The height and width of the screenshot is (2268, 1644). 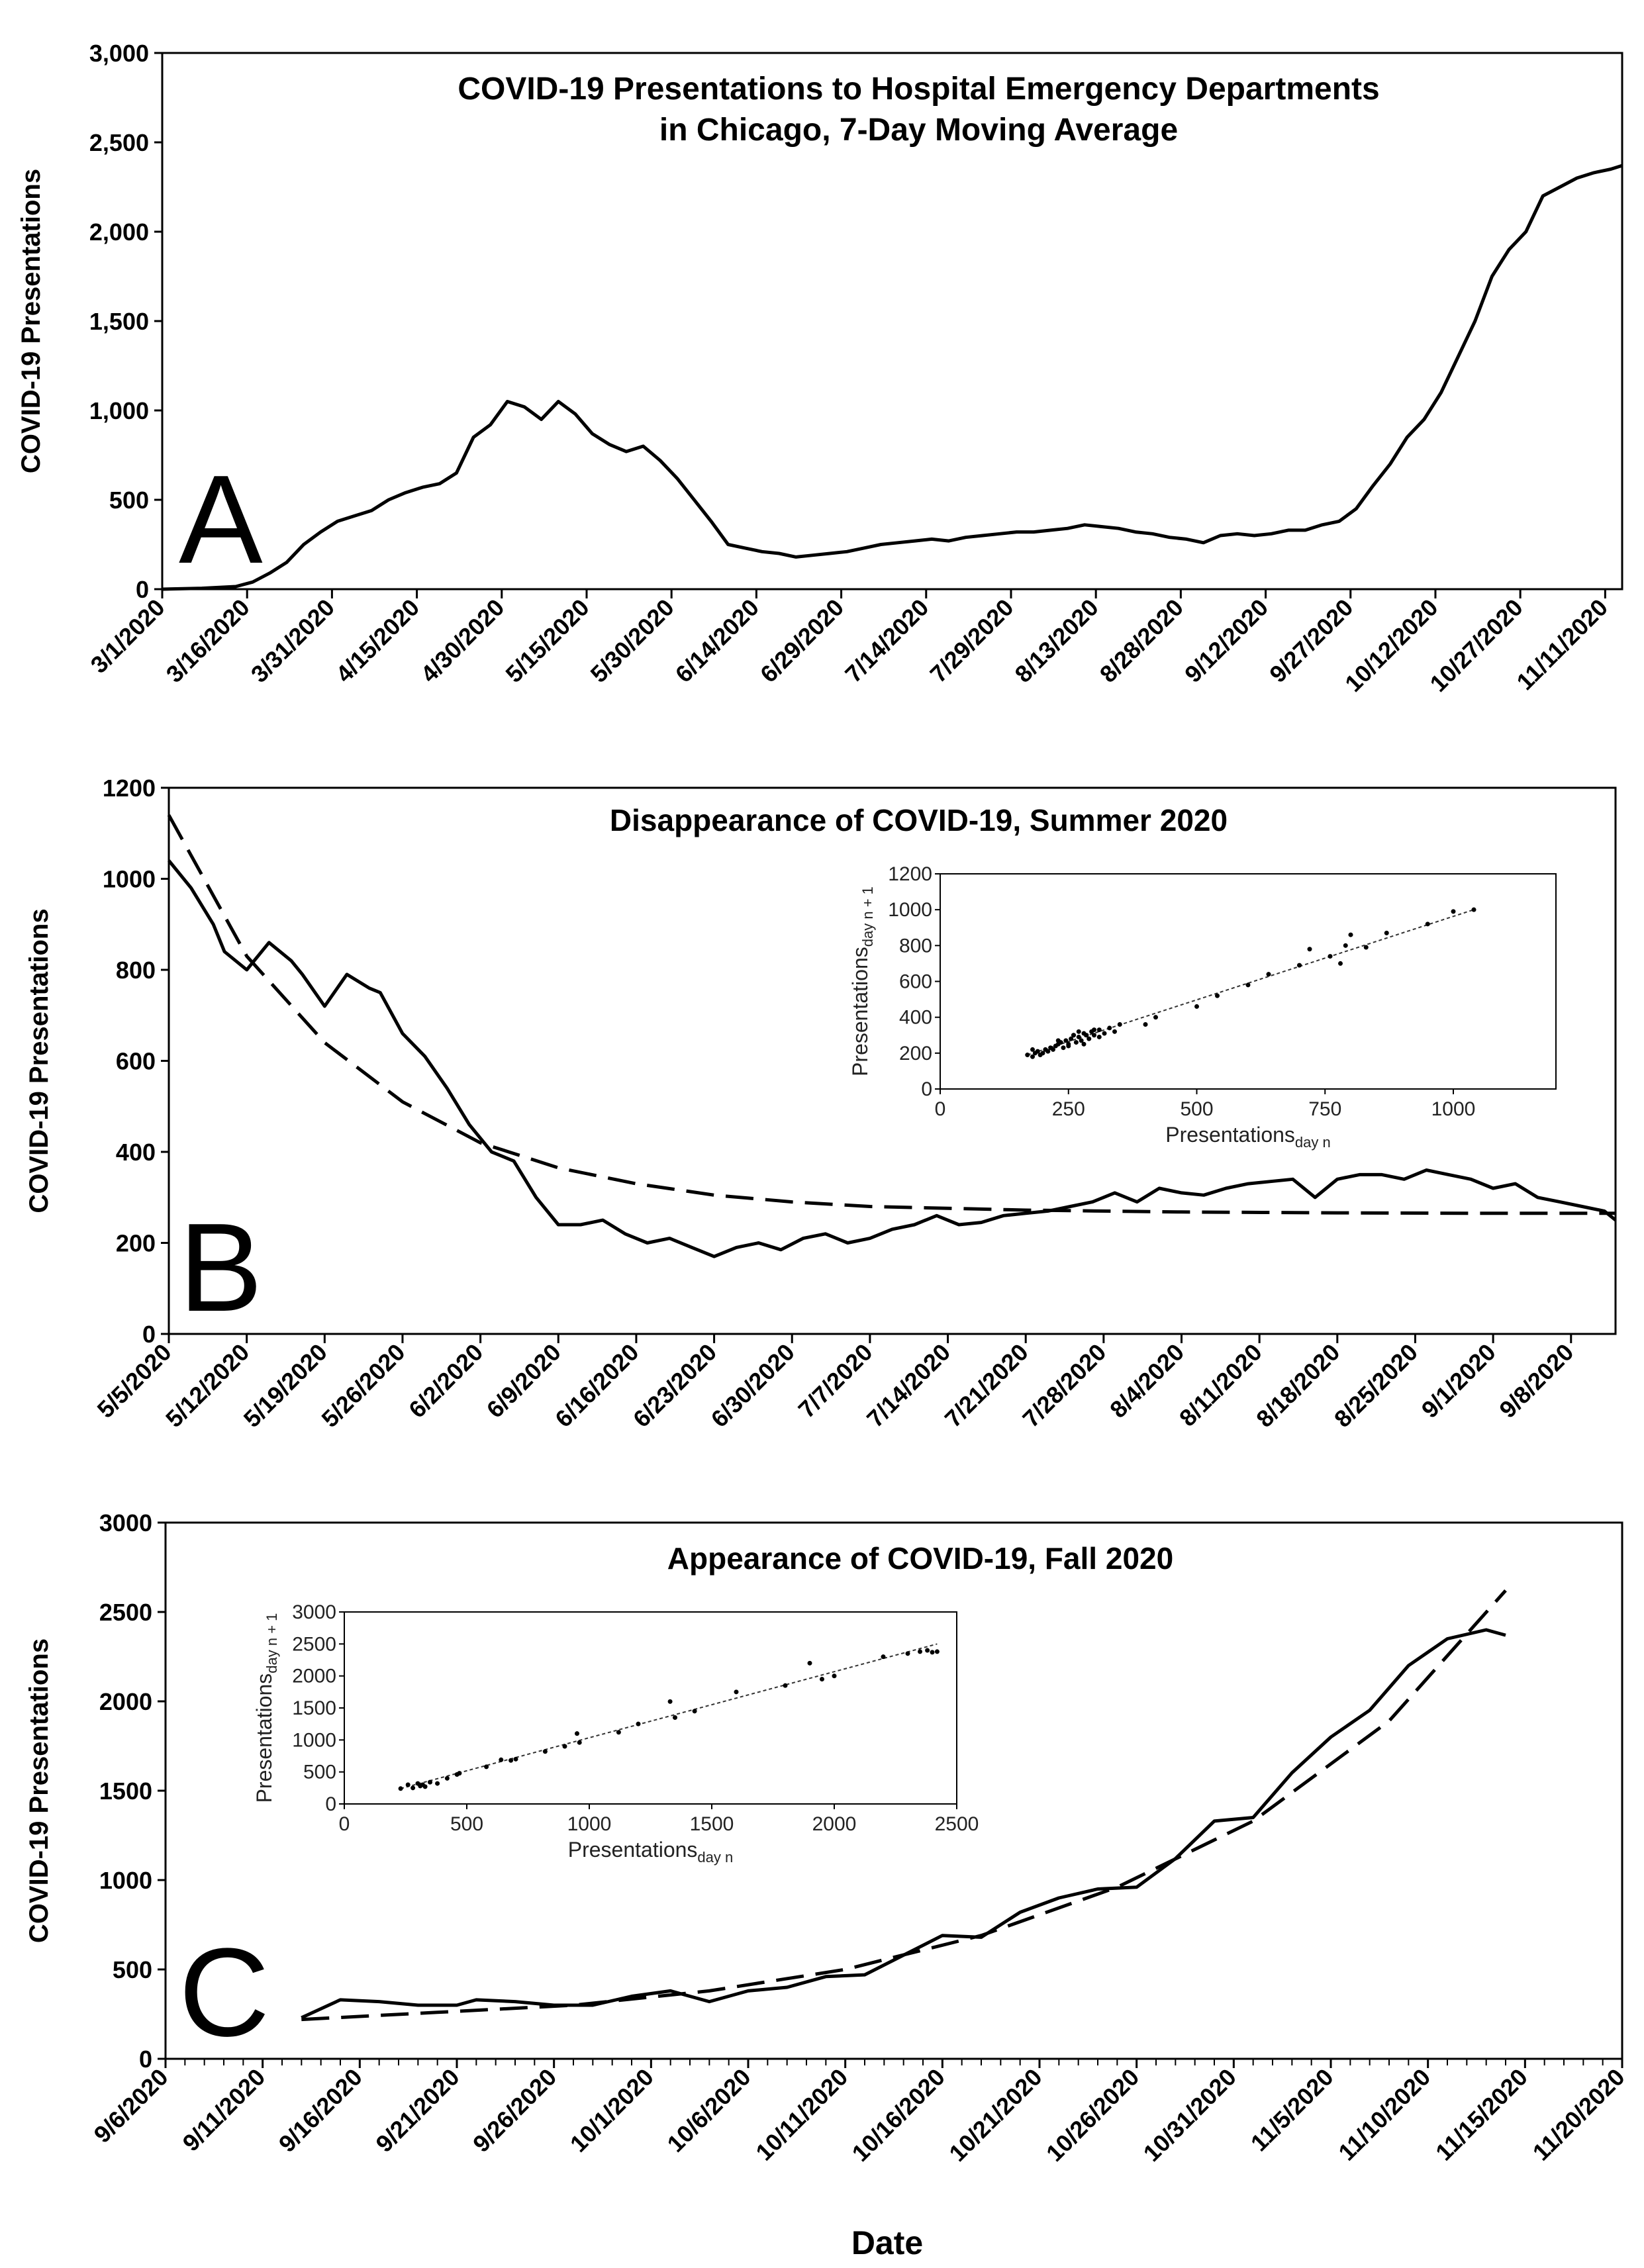 What do you see at coordinates (753, 1386) in the screenshot?
I see `x-tick-label: 6/30/2020` at bounding box center [753, 1386].